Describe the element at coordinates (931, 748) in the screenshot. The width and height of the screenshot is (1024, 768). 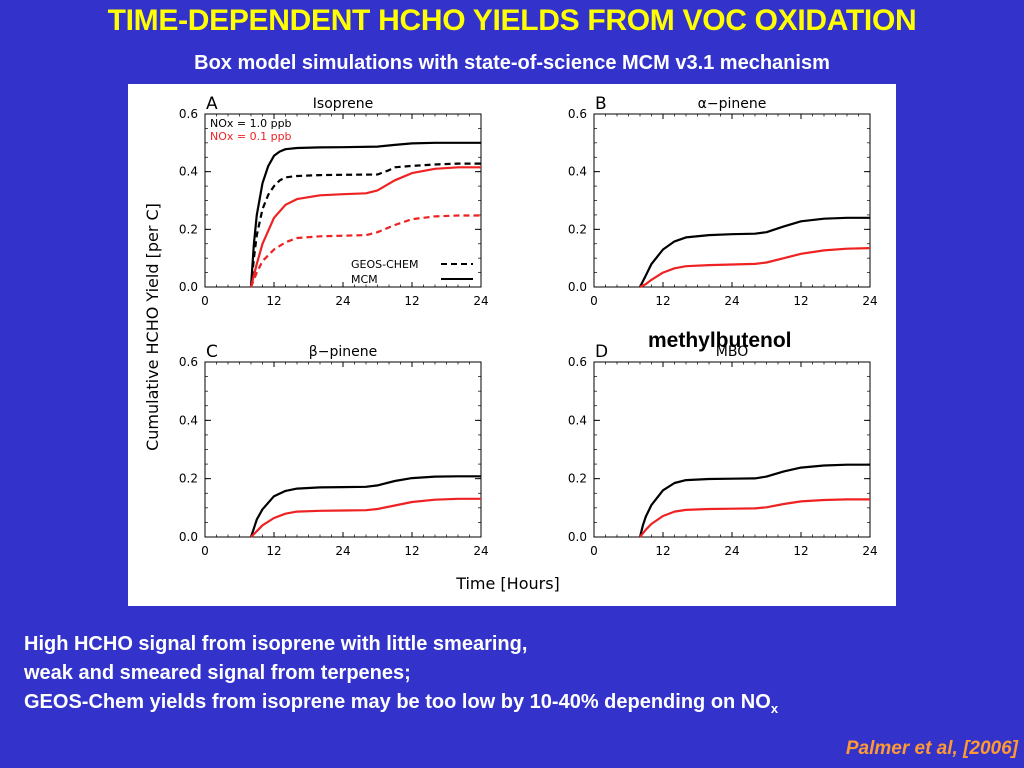
I see `citation: Palmer et al, [2006]` at that location.